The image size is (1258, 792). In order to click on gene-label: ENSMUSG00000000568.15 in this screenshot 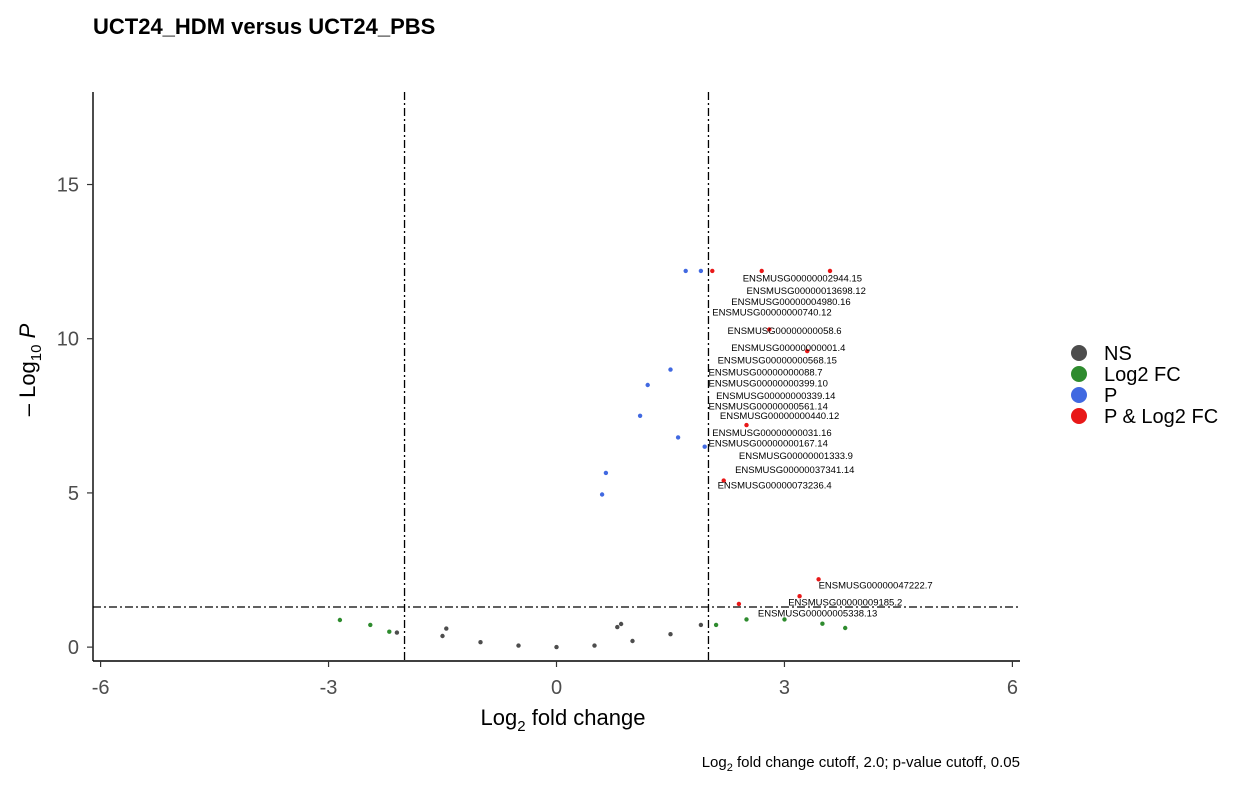, I will do `click(777, 360)`.